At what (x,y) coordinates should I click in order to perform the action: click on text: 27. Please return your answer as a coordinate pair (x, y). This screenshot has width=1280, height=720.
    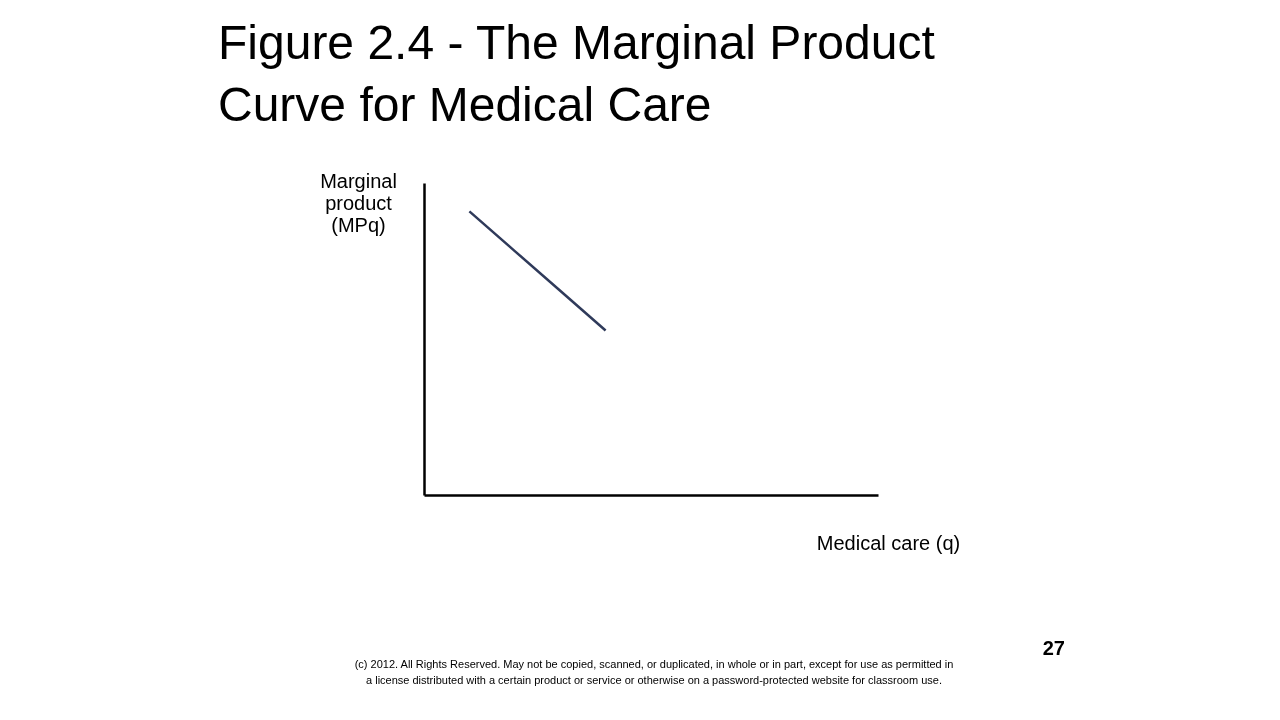
    Looking at the image, I should click on (1053, 648).